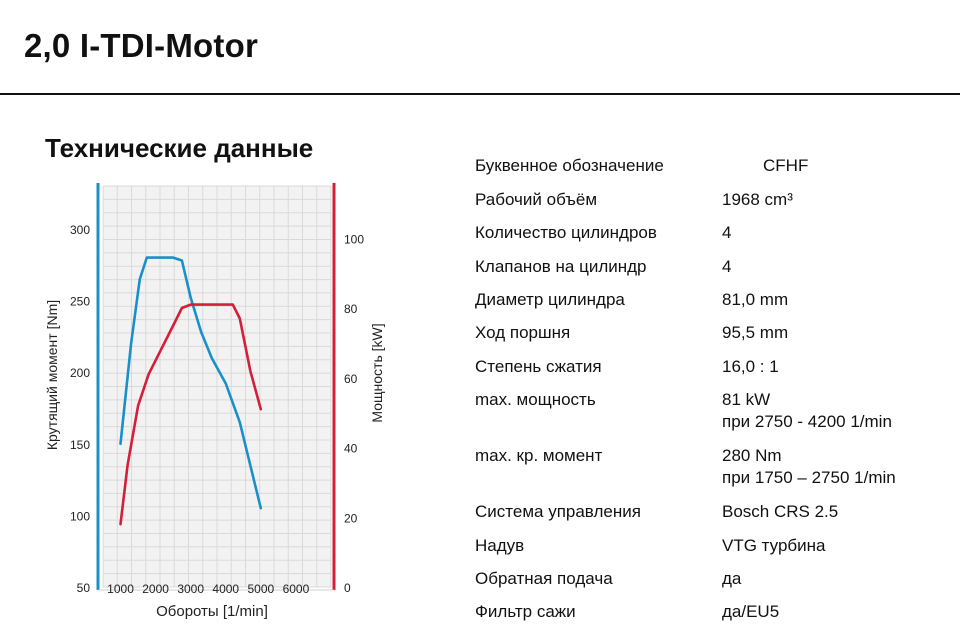  What do you see at coordinates (80, 516) in the screenshot?
I see `y-left-tick-label: 100` at bounding box center [80, 516].